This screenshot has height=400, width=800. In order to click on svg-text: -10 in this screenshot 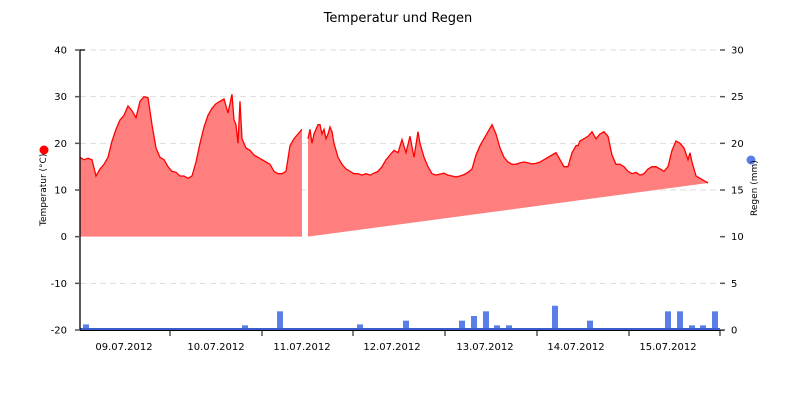, I will do `click(59, 284)`.